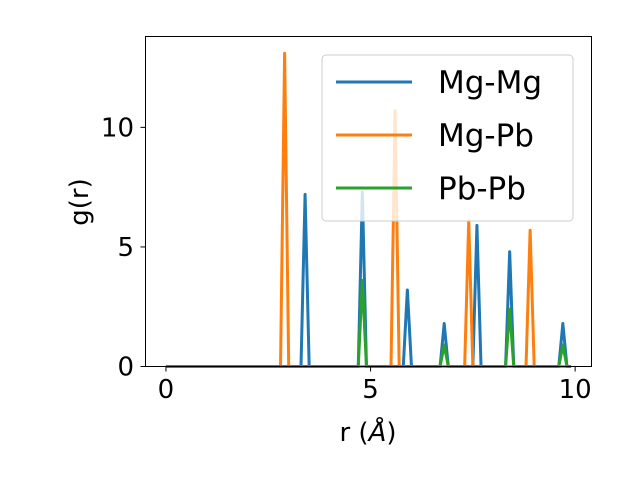 The height and width of the screenshot is (485, 640). I want to click on legend-label-mg-pb: Mg-Pb, so click(486, 136).